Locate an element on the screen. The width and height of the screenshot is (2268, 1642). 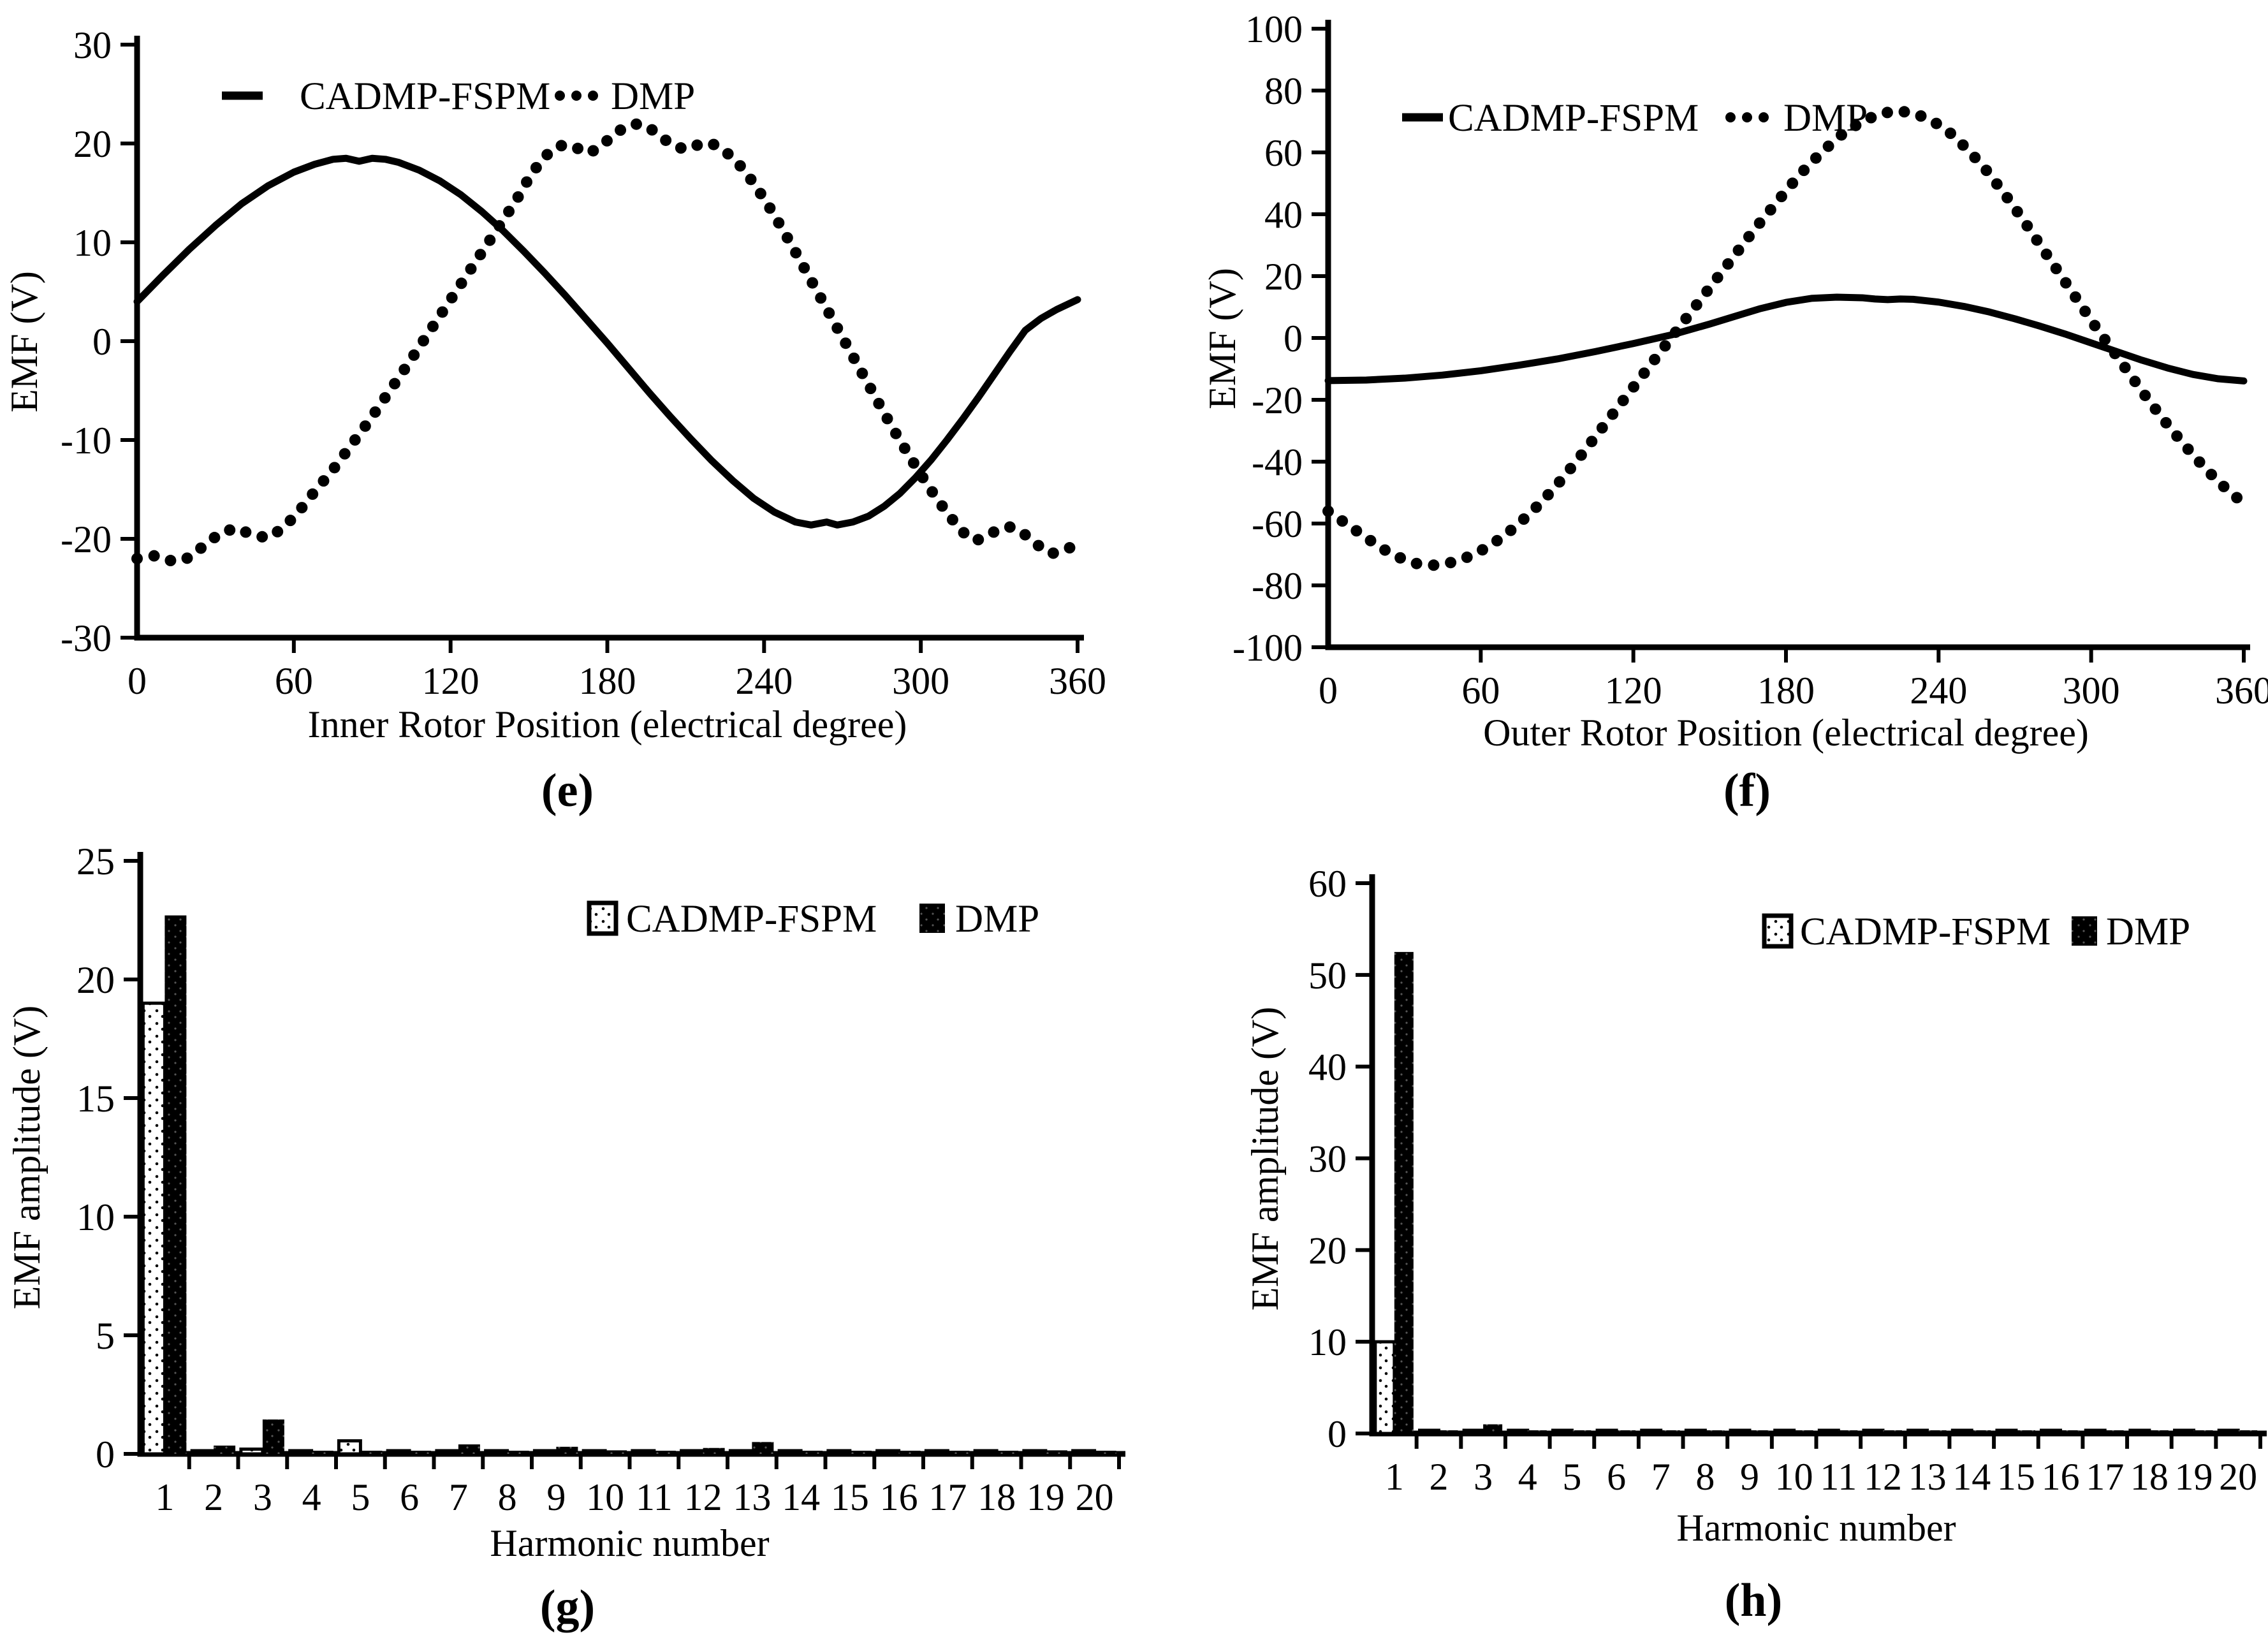
svg-text: 50 is located at coordinates (1327, 976).